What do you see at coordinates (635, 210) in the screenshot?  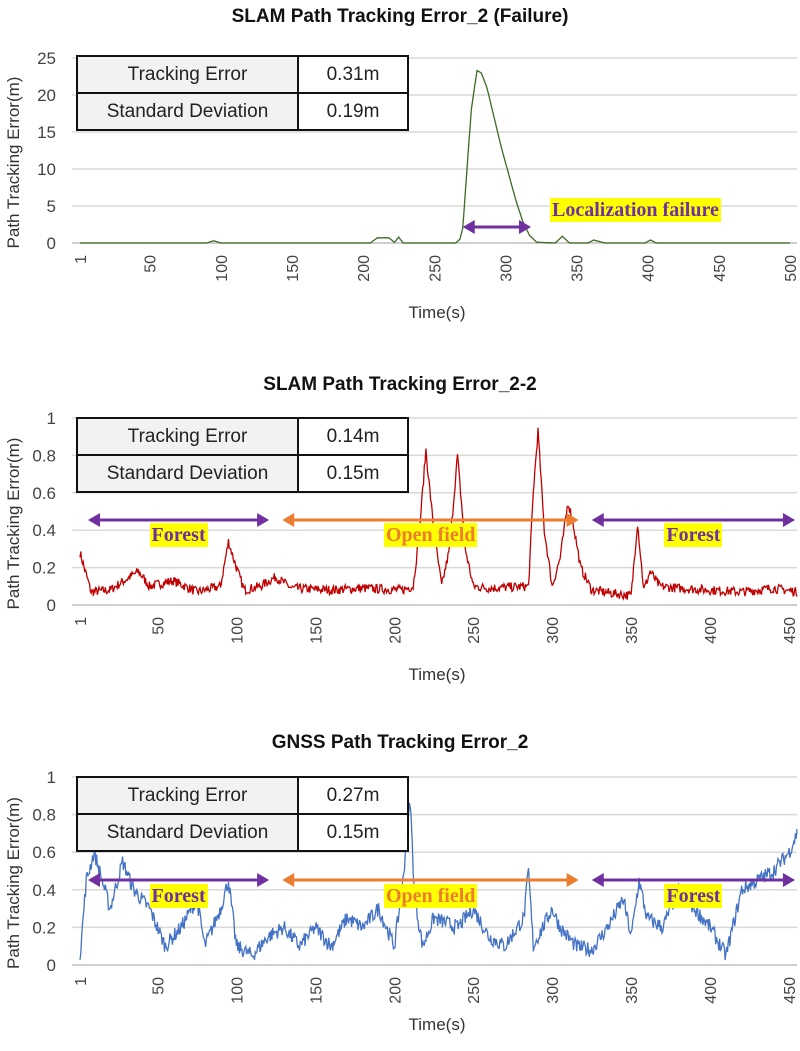 I see `region-label: Localization failure` at bounding box center [635, 210].